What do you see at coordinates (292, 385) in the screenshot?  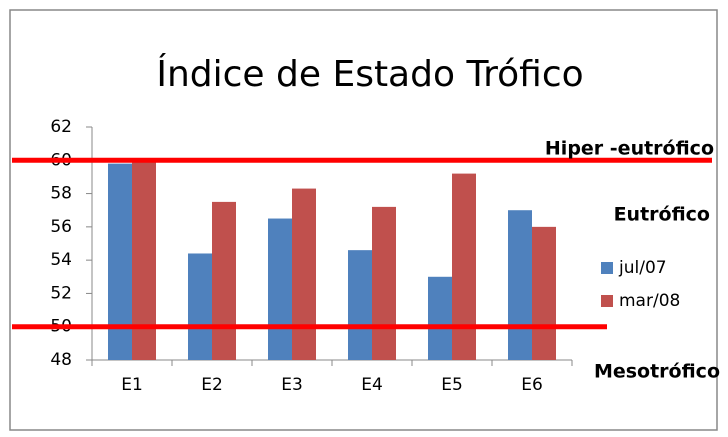 I see `x-tick-label: E3` at bounding box center [292, 385].